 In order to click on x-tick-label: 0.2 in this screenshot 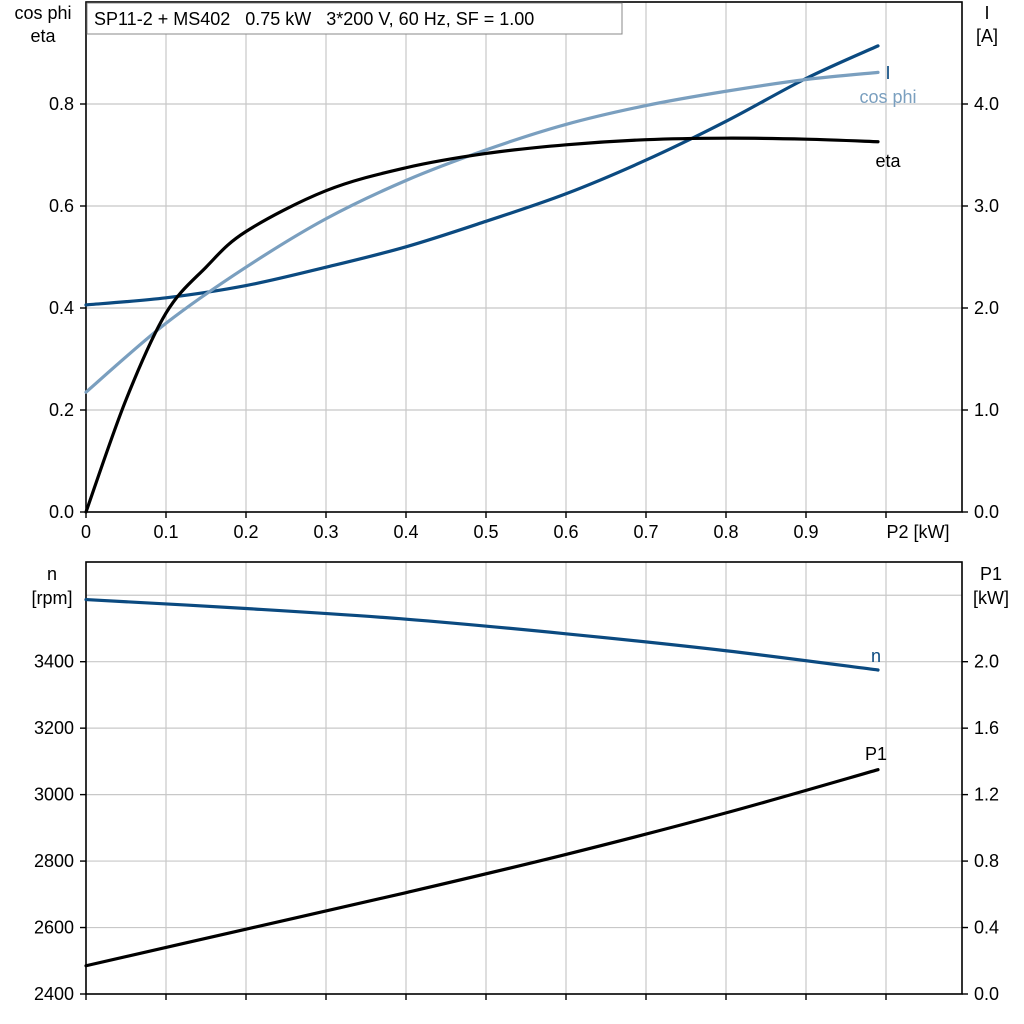, I will do `click(245, 532)`.